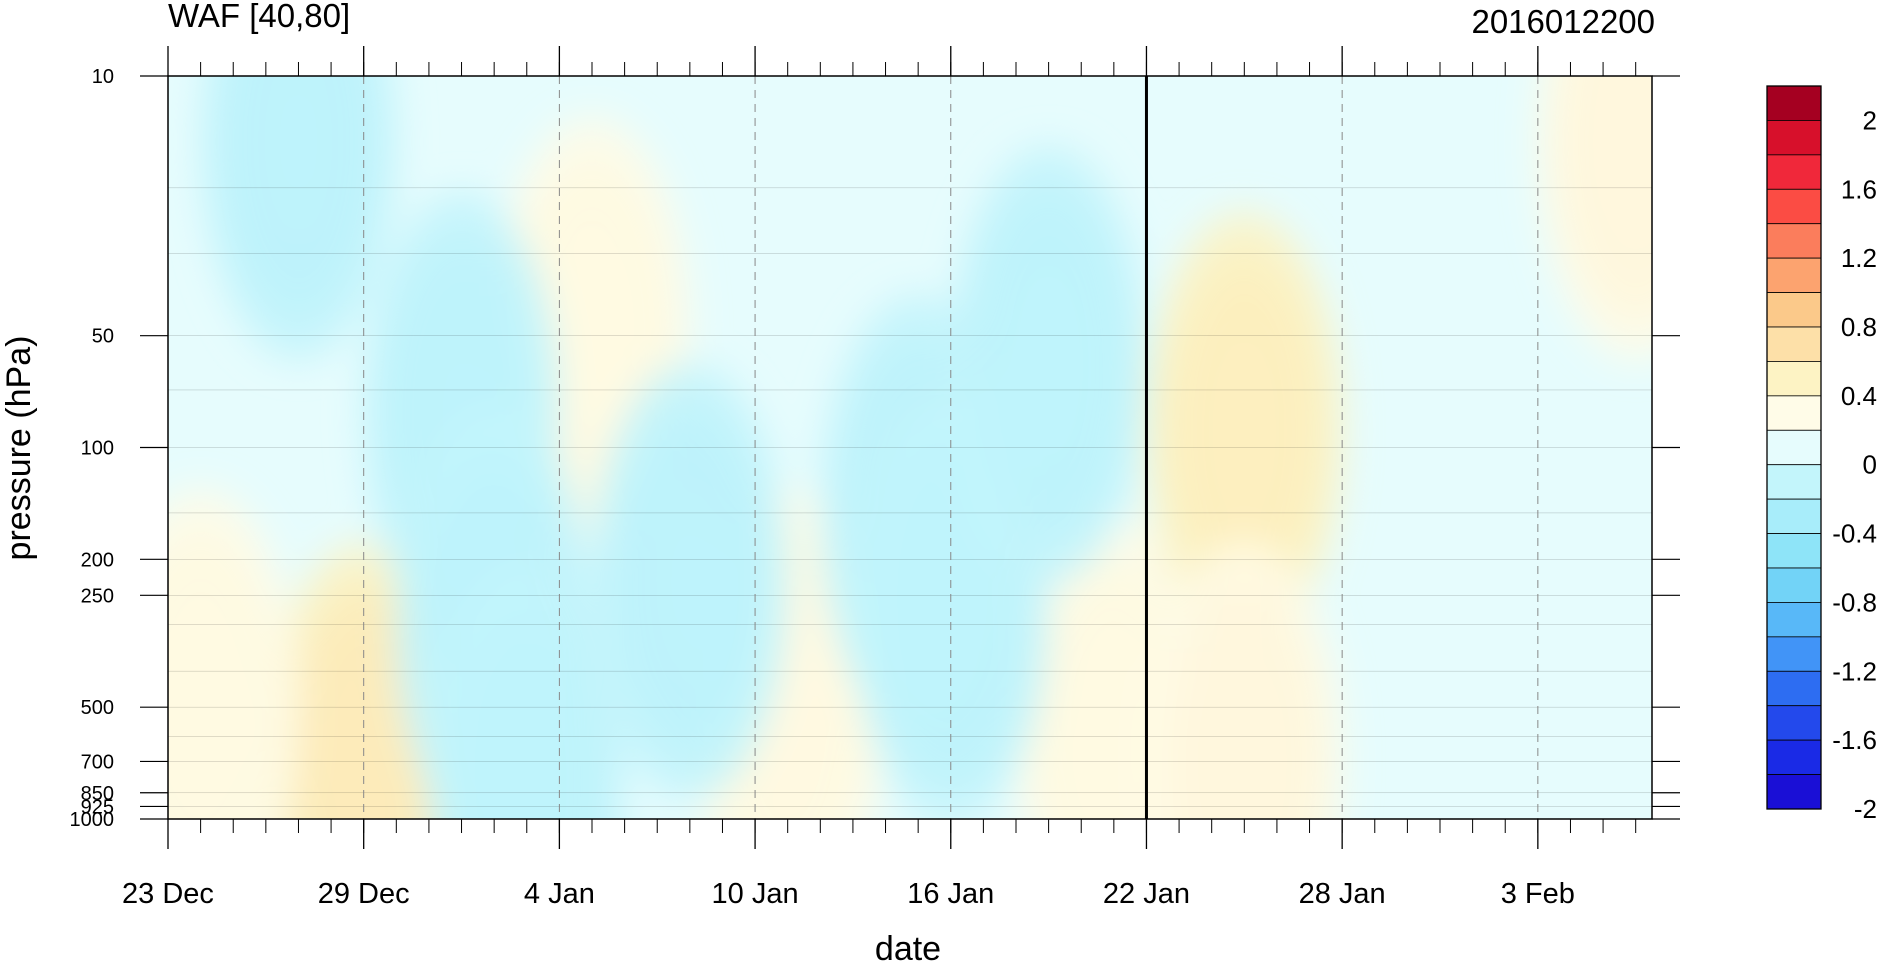  Describe the element at coordinates (1563, 21) in the screenshot. I see `chart-timestamp: 2016012200` at that location.